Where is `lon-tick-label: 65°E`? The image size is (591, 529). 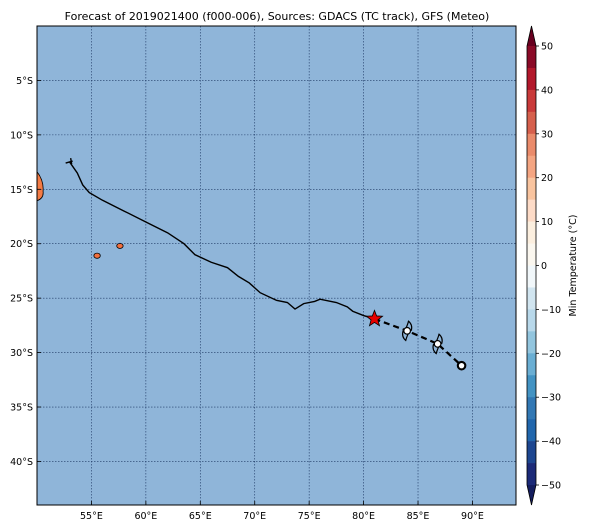
lon-tick-label: 65°E is located at coordinates (200, 516).